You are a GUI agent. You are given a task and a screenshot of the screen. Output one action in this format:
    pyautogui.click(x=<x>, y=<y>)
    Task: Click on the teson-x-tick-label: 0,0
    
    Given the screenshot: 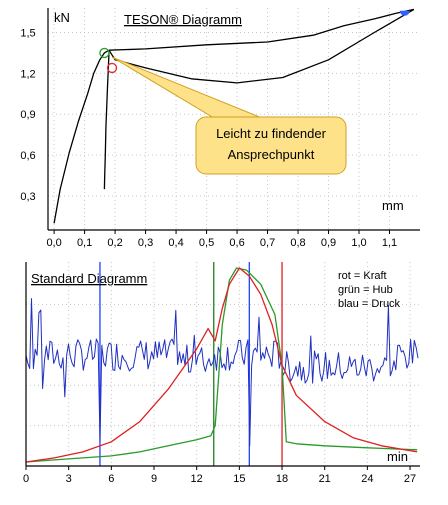 What is the action you would take?
    pyautogui.click(x=53, y=243)
    